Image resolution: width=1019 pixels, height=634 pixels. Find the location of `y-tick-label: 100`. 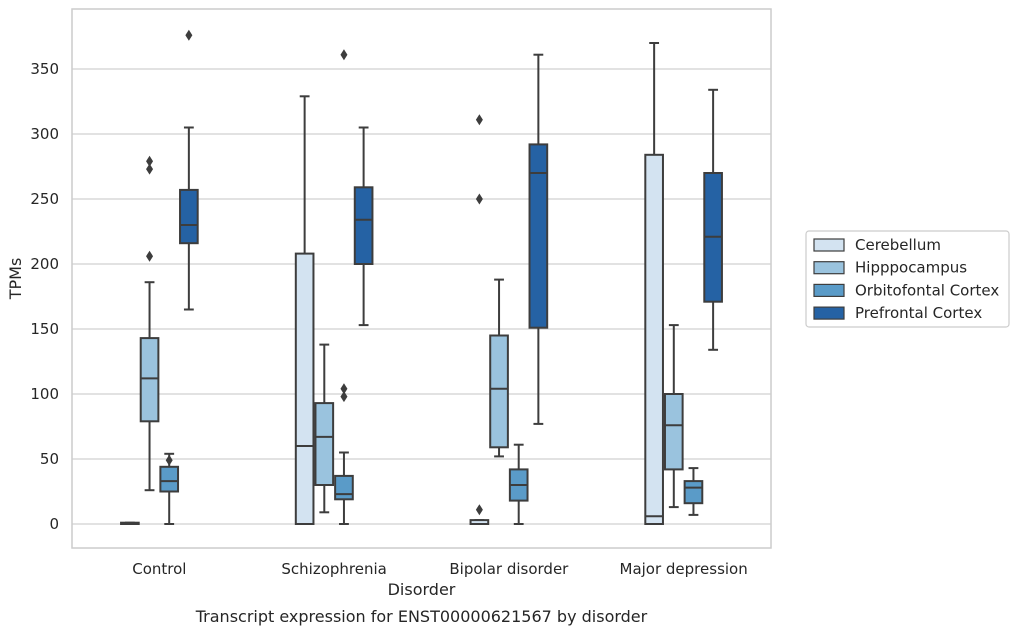

y-tick-label: 100 is located at coordinates (44, 394).